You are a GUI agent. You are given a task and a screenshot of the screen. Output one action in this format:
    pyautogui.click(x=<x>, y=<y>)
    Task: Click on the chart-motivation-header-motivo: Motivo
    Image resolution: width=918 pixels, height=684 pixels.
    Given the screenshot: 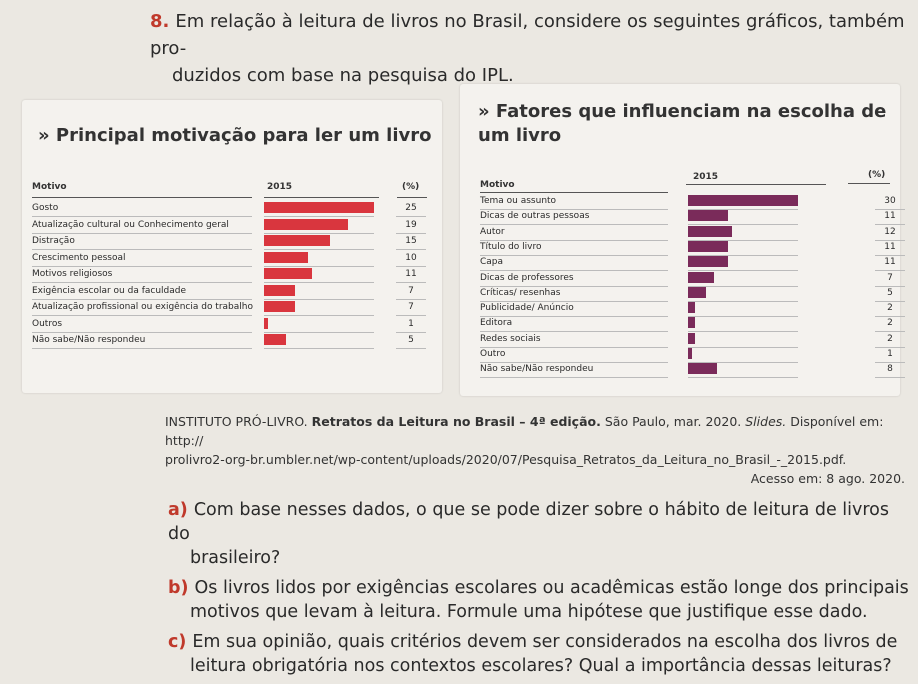 What is the action you would take?
    pyautogui.click(x=49, y=187)
    